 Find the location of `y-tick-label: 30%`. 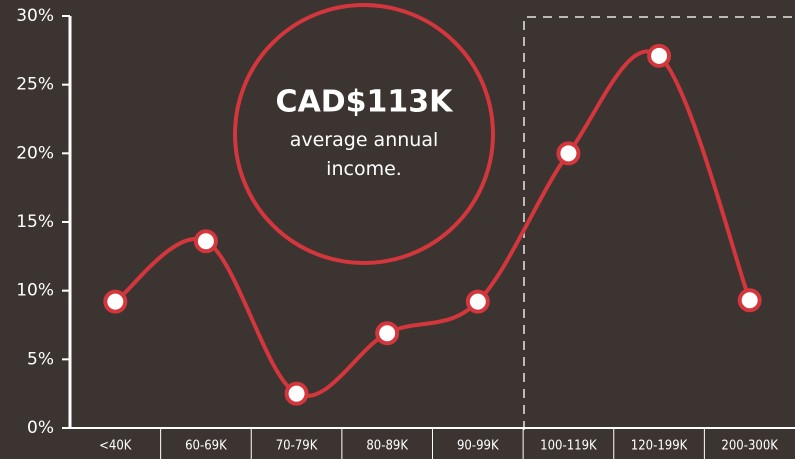

y-tick-label: 30% is located at coordinates (35, 16).